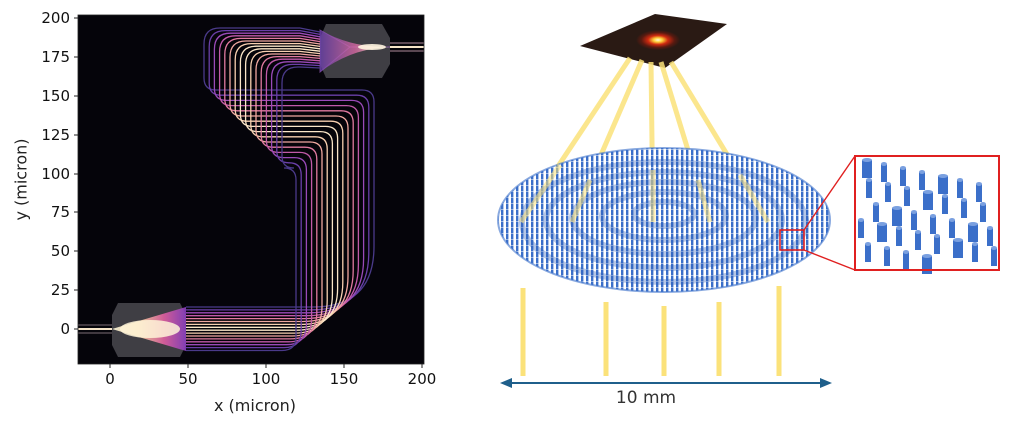  What do you see at coordinates (506, 383) in the screenshot?
I see `arrow-left-icon` at bounding box center [506, 383].